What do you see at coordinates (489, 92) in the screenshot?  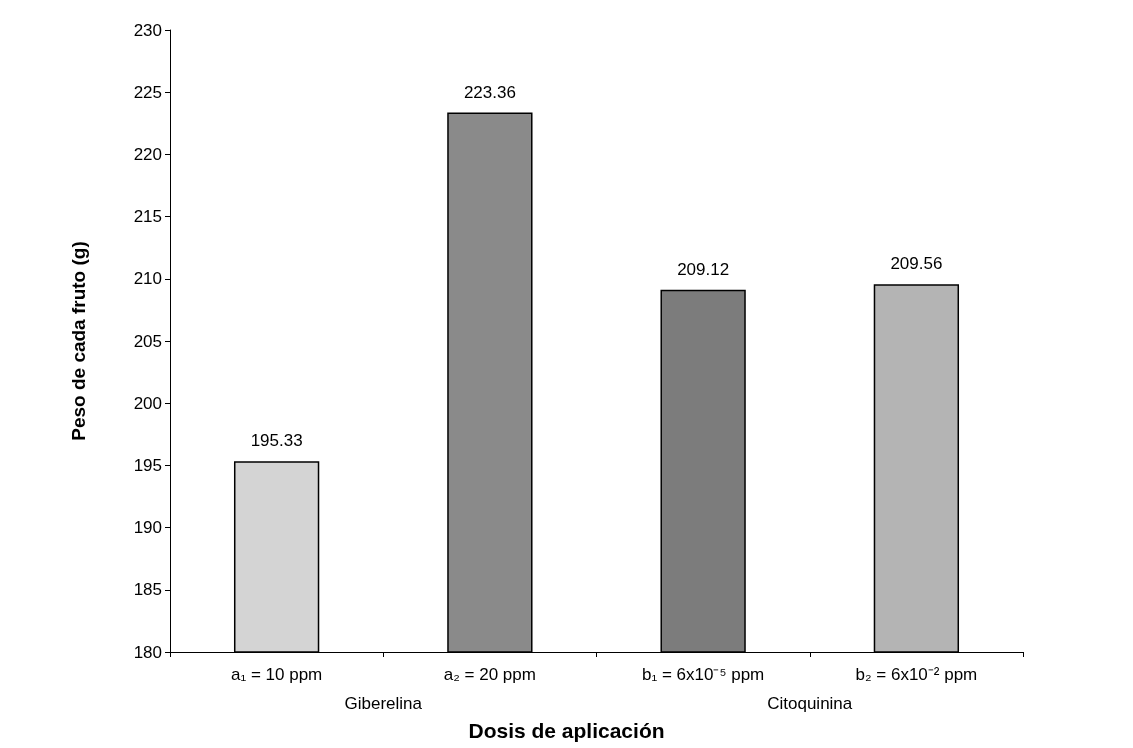 I see `data-label: 223.36` at bounding box center [489, 92].